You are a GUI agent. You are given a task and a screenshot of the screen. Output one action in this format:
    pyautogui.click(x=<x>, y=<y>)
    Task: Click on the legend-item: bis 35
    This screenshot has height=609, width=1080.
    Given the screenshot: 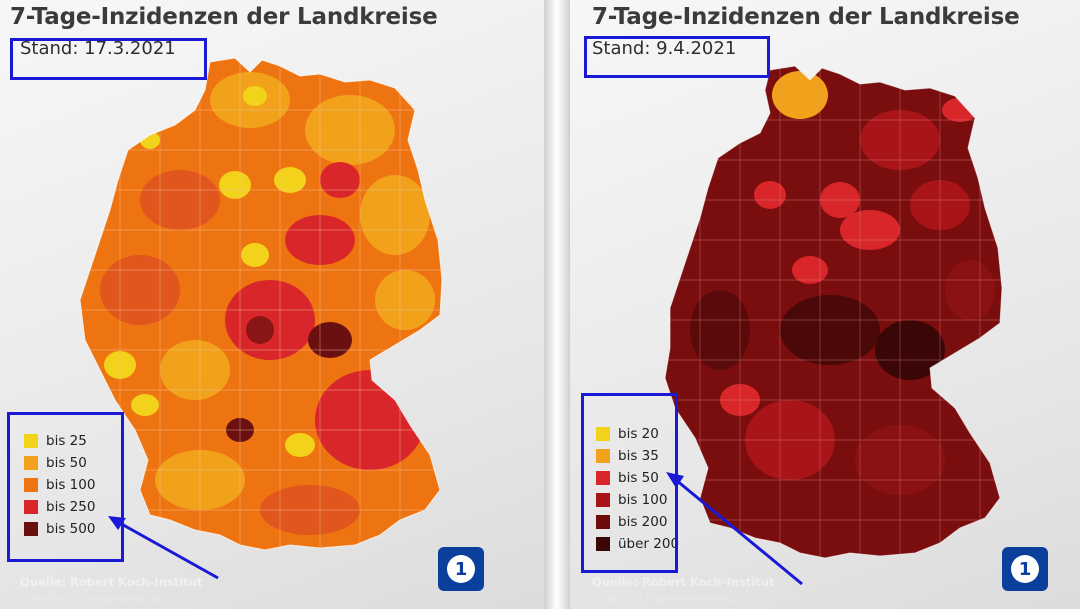 What is the action you would take?
    pyautogui.click(x=637, y=456)
    